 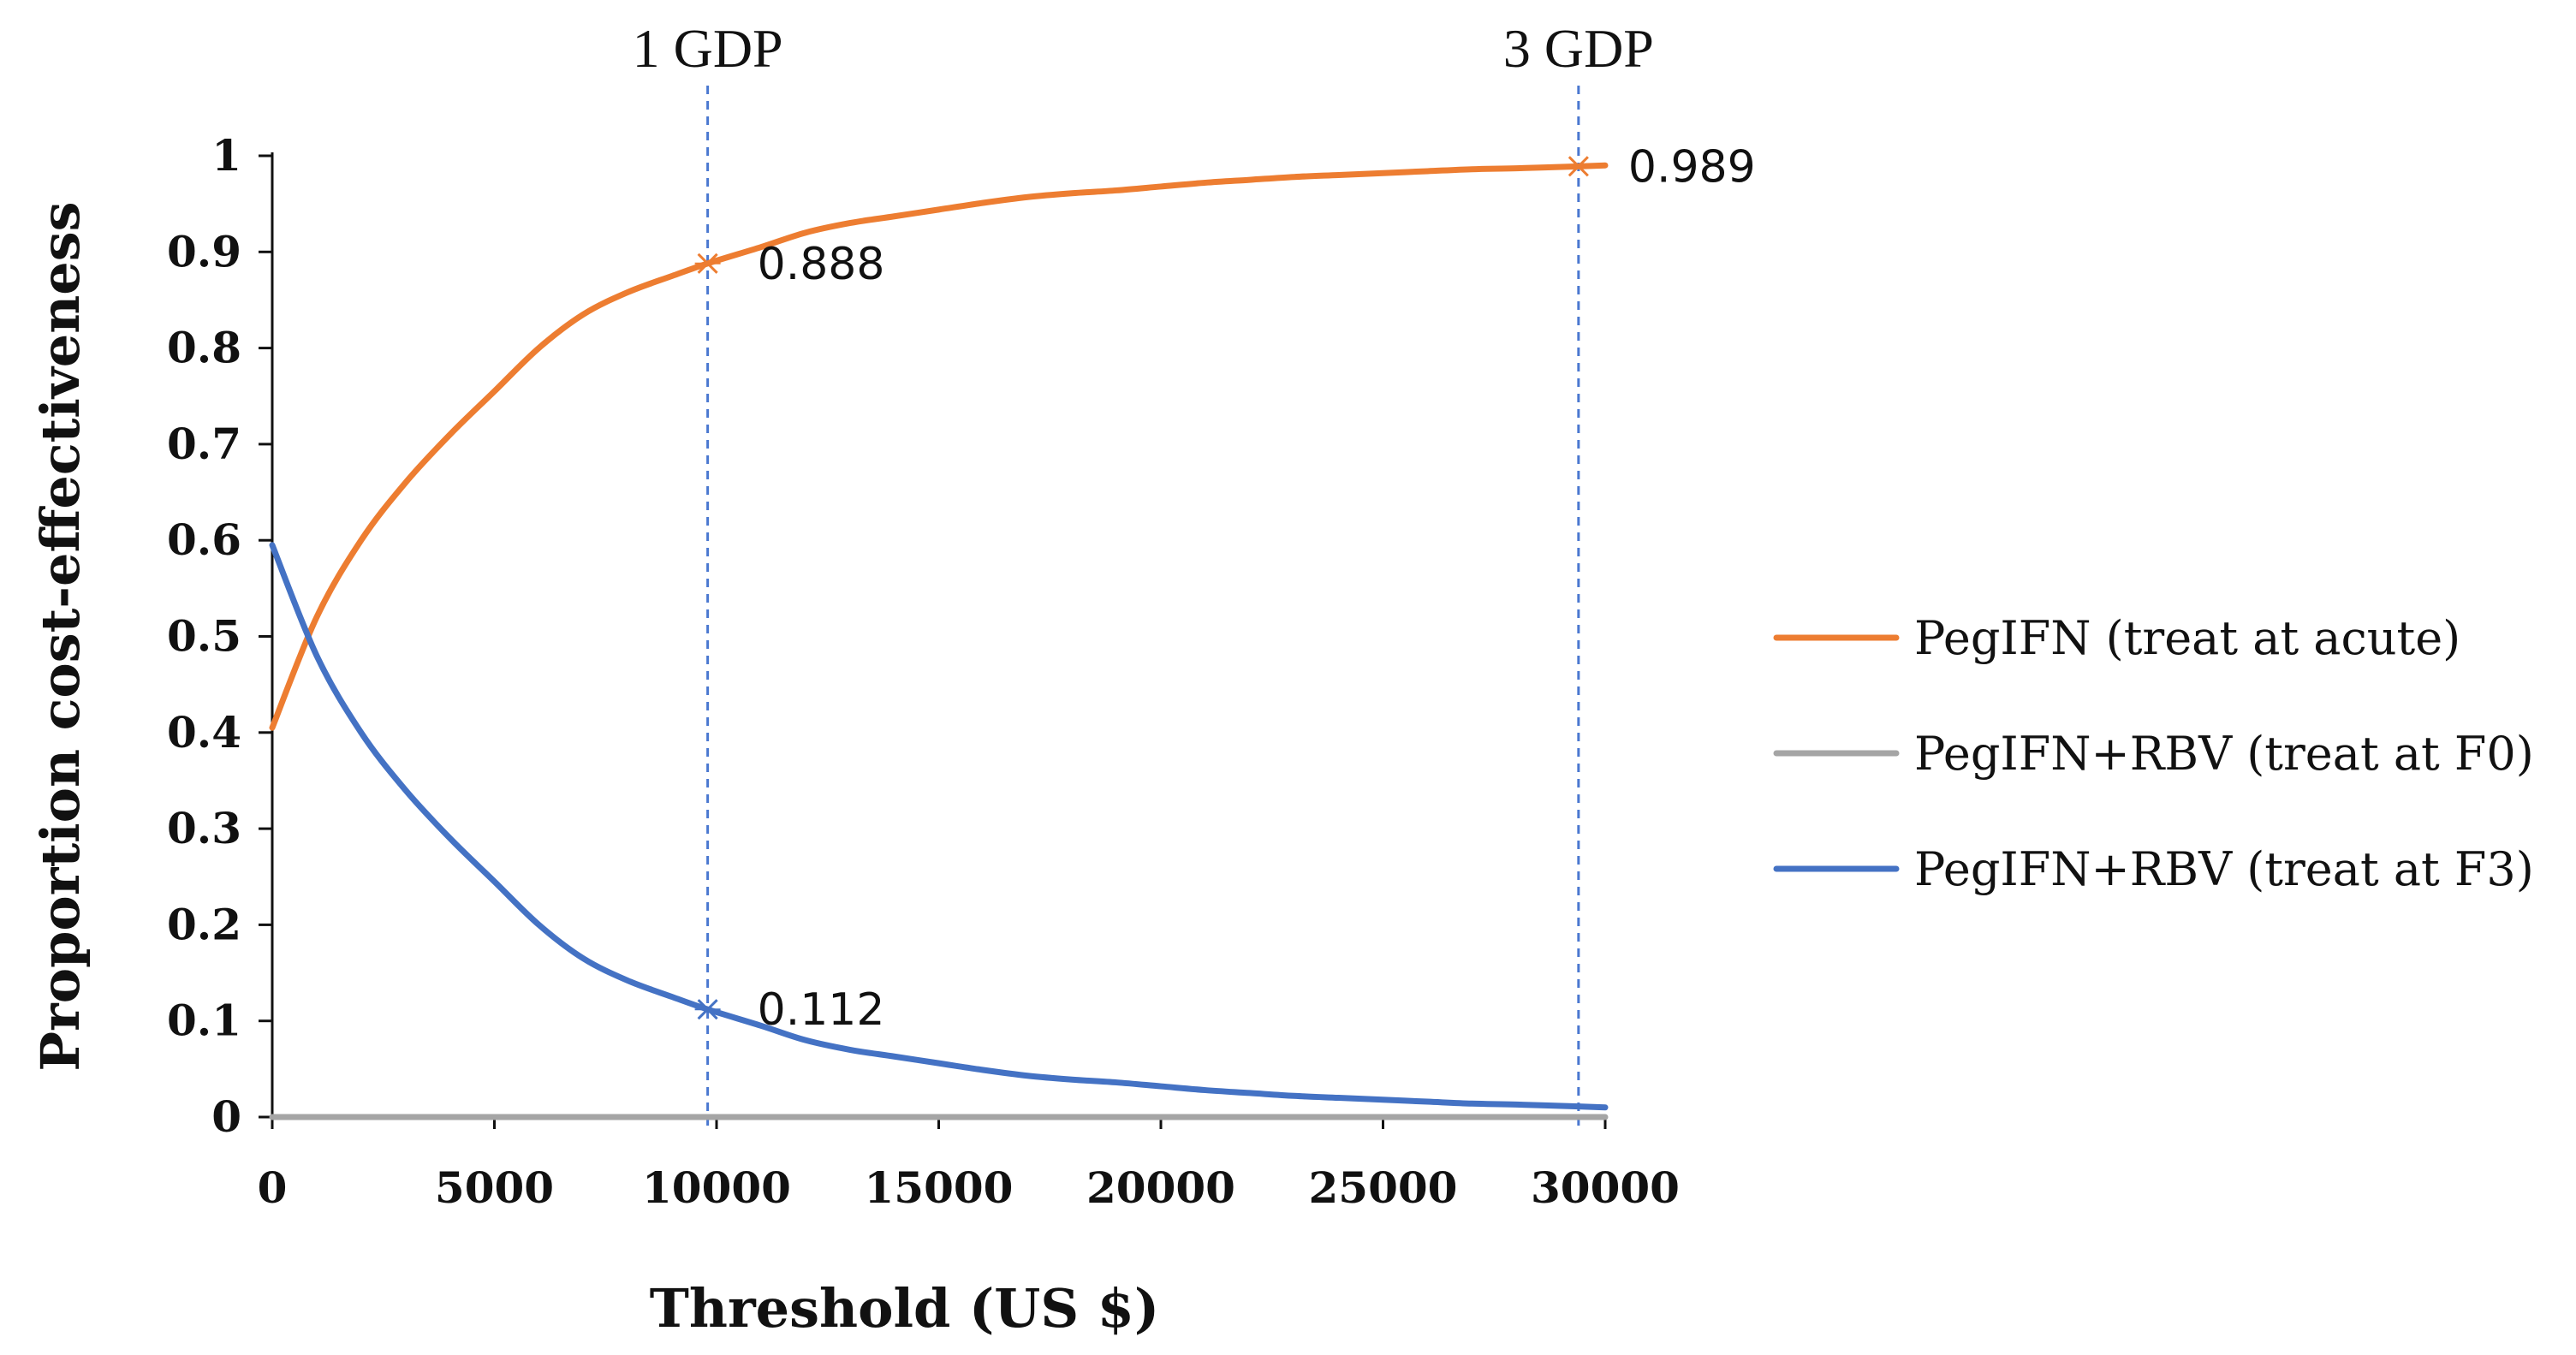 I want to click on y-tick-label: 0.7, so click(x=204, y=444).